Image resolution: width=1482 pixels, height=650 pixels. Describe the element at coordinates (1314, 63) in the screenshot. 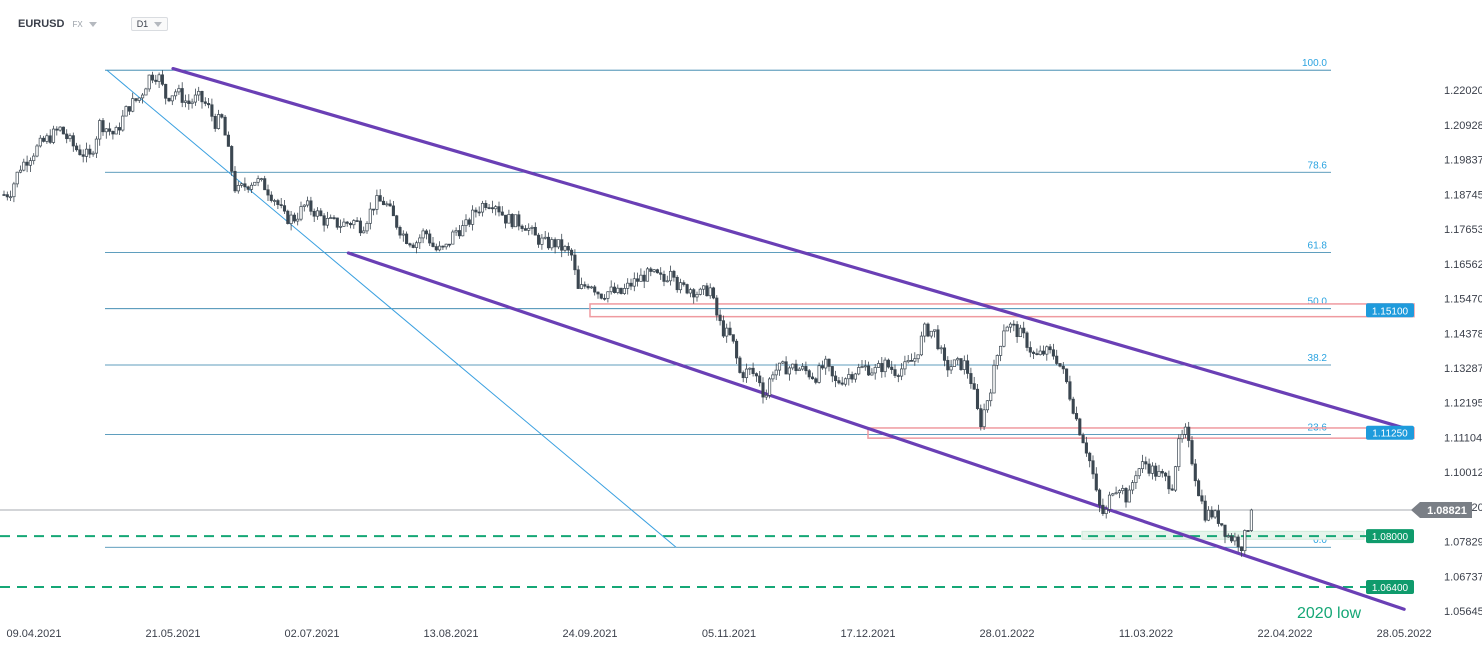

I see `fib-level-label: 100.0` at that location.